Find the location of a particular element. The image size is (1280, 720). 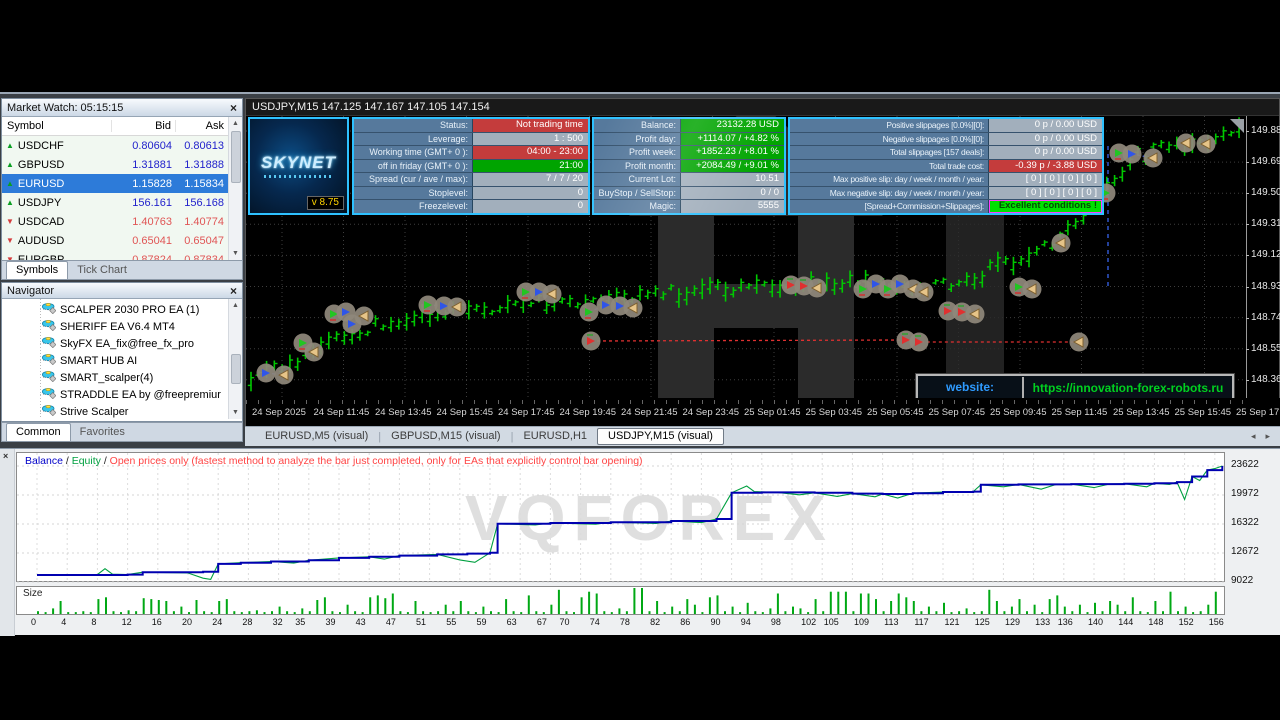

ea-row-value: Excellent conditions ! is located at coordinates (1045, 207).